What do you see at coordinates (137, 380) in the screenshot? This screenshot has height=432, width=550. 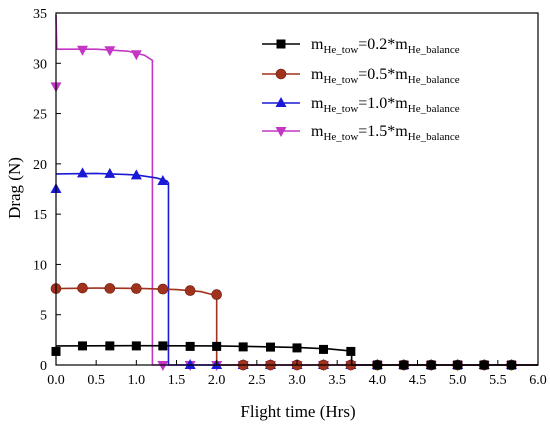 I see `x-tick-label: 1.0` at bounding box center [137, 380].